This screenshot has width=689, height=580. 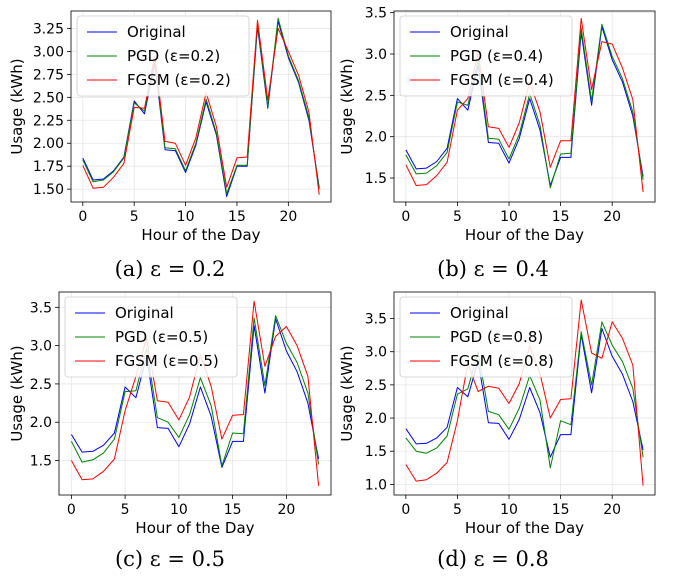 What do you see at coordinates (502, 80) in the screenshot?
I see `legend-label: FGSM (ε=0.4)` at bounding box center [502, 80].